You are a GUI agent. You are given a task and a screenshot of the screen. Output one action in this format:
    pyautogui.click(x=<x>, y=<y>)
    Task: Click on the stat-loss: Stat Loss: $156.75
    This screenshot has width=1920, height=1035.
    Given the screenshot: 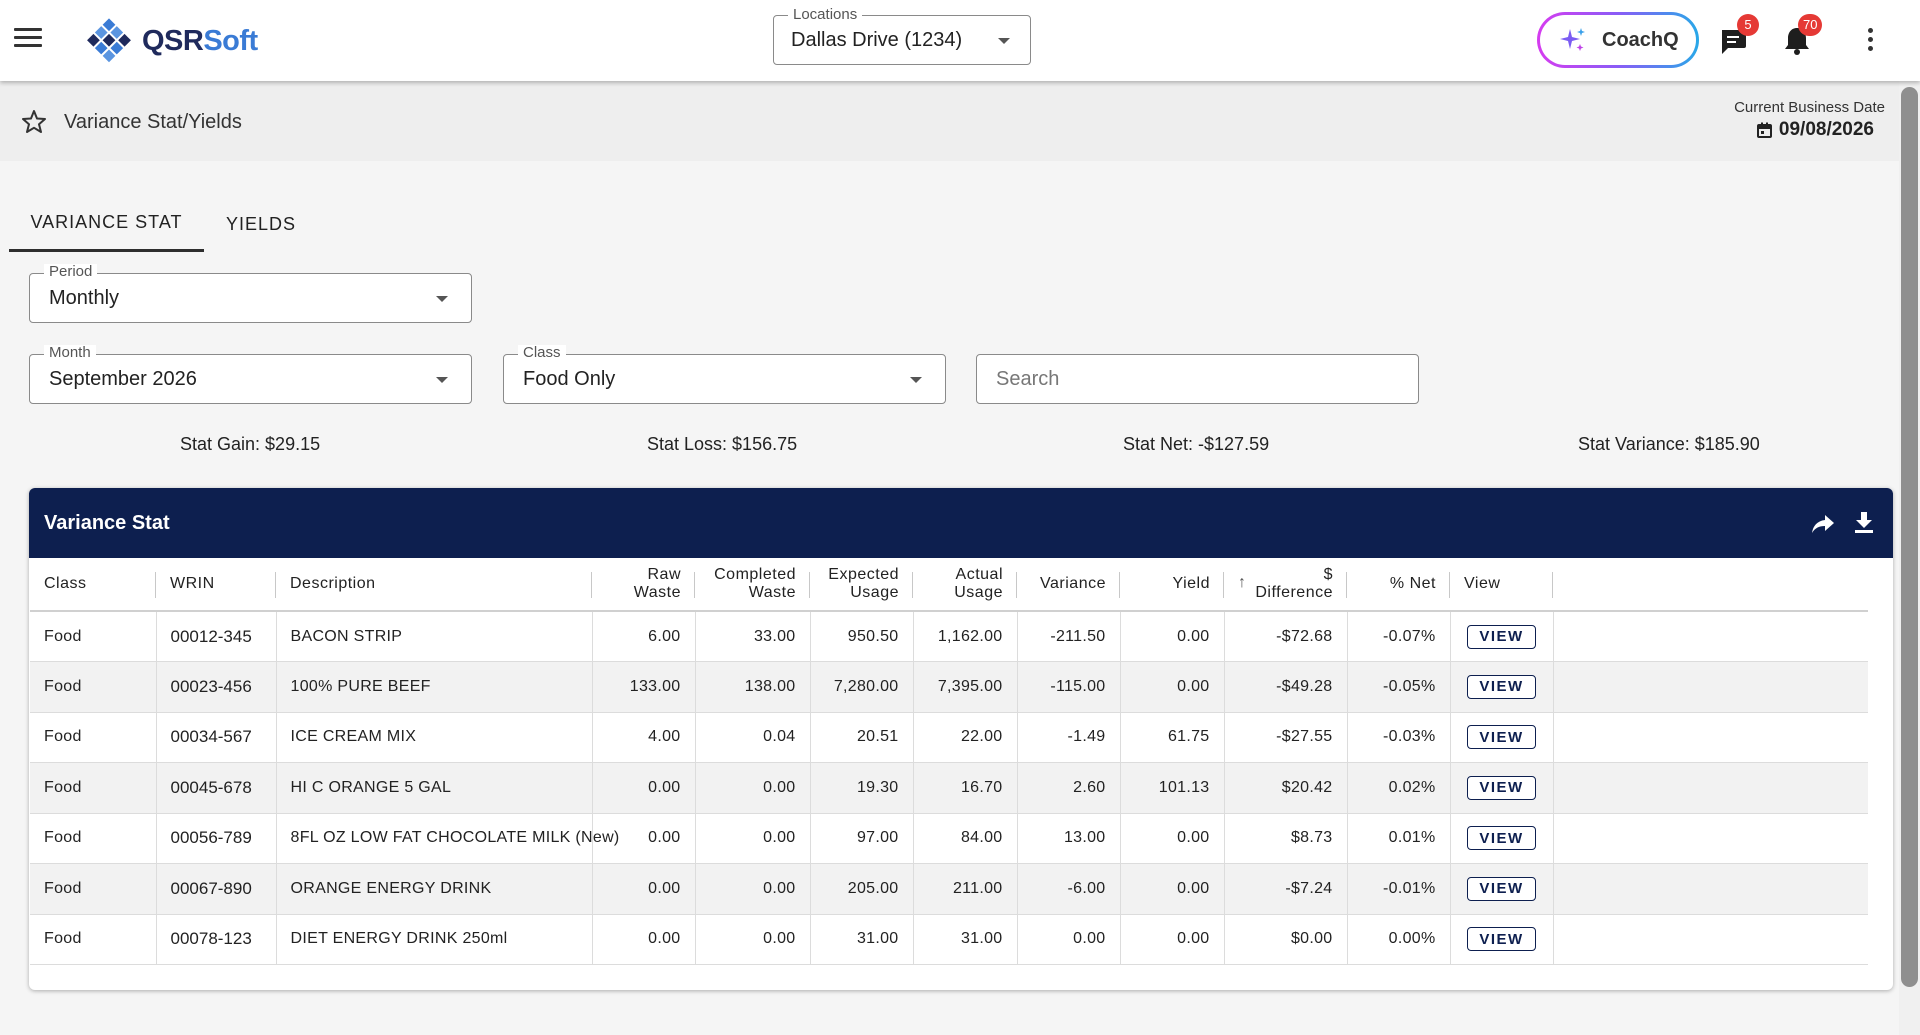 What is the action you would take?
    pyautogui.click(x=722, y=444)
    